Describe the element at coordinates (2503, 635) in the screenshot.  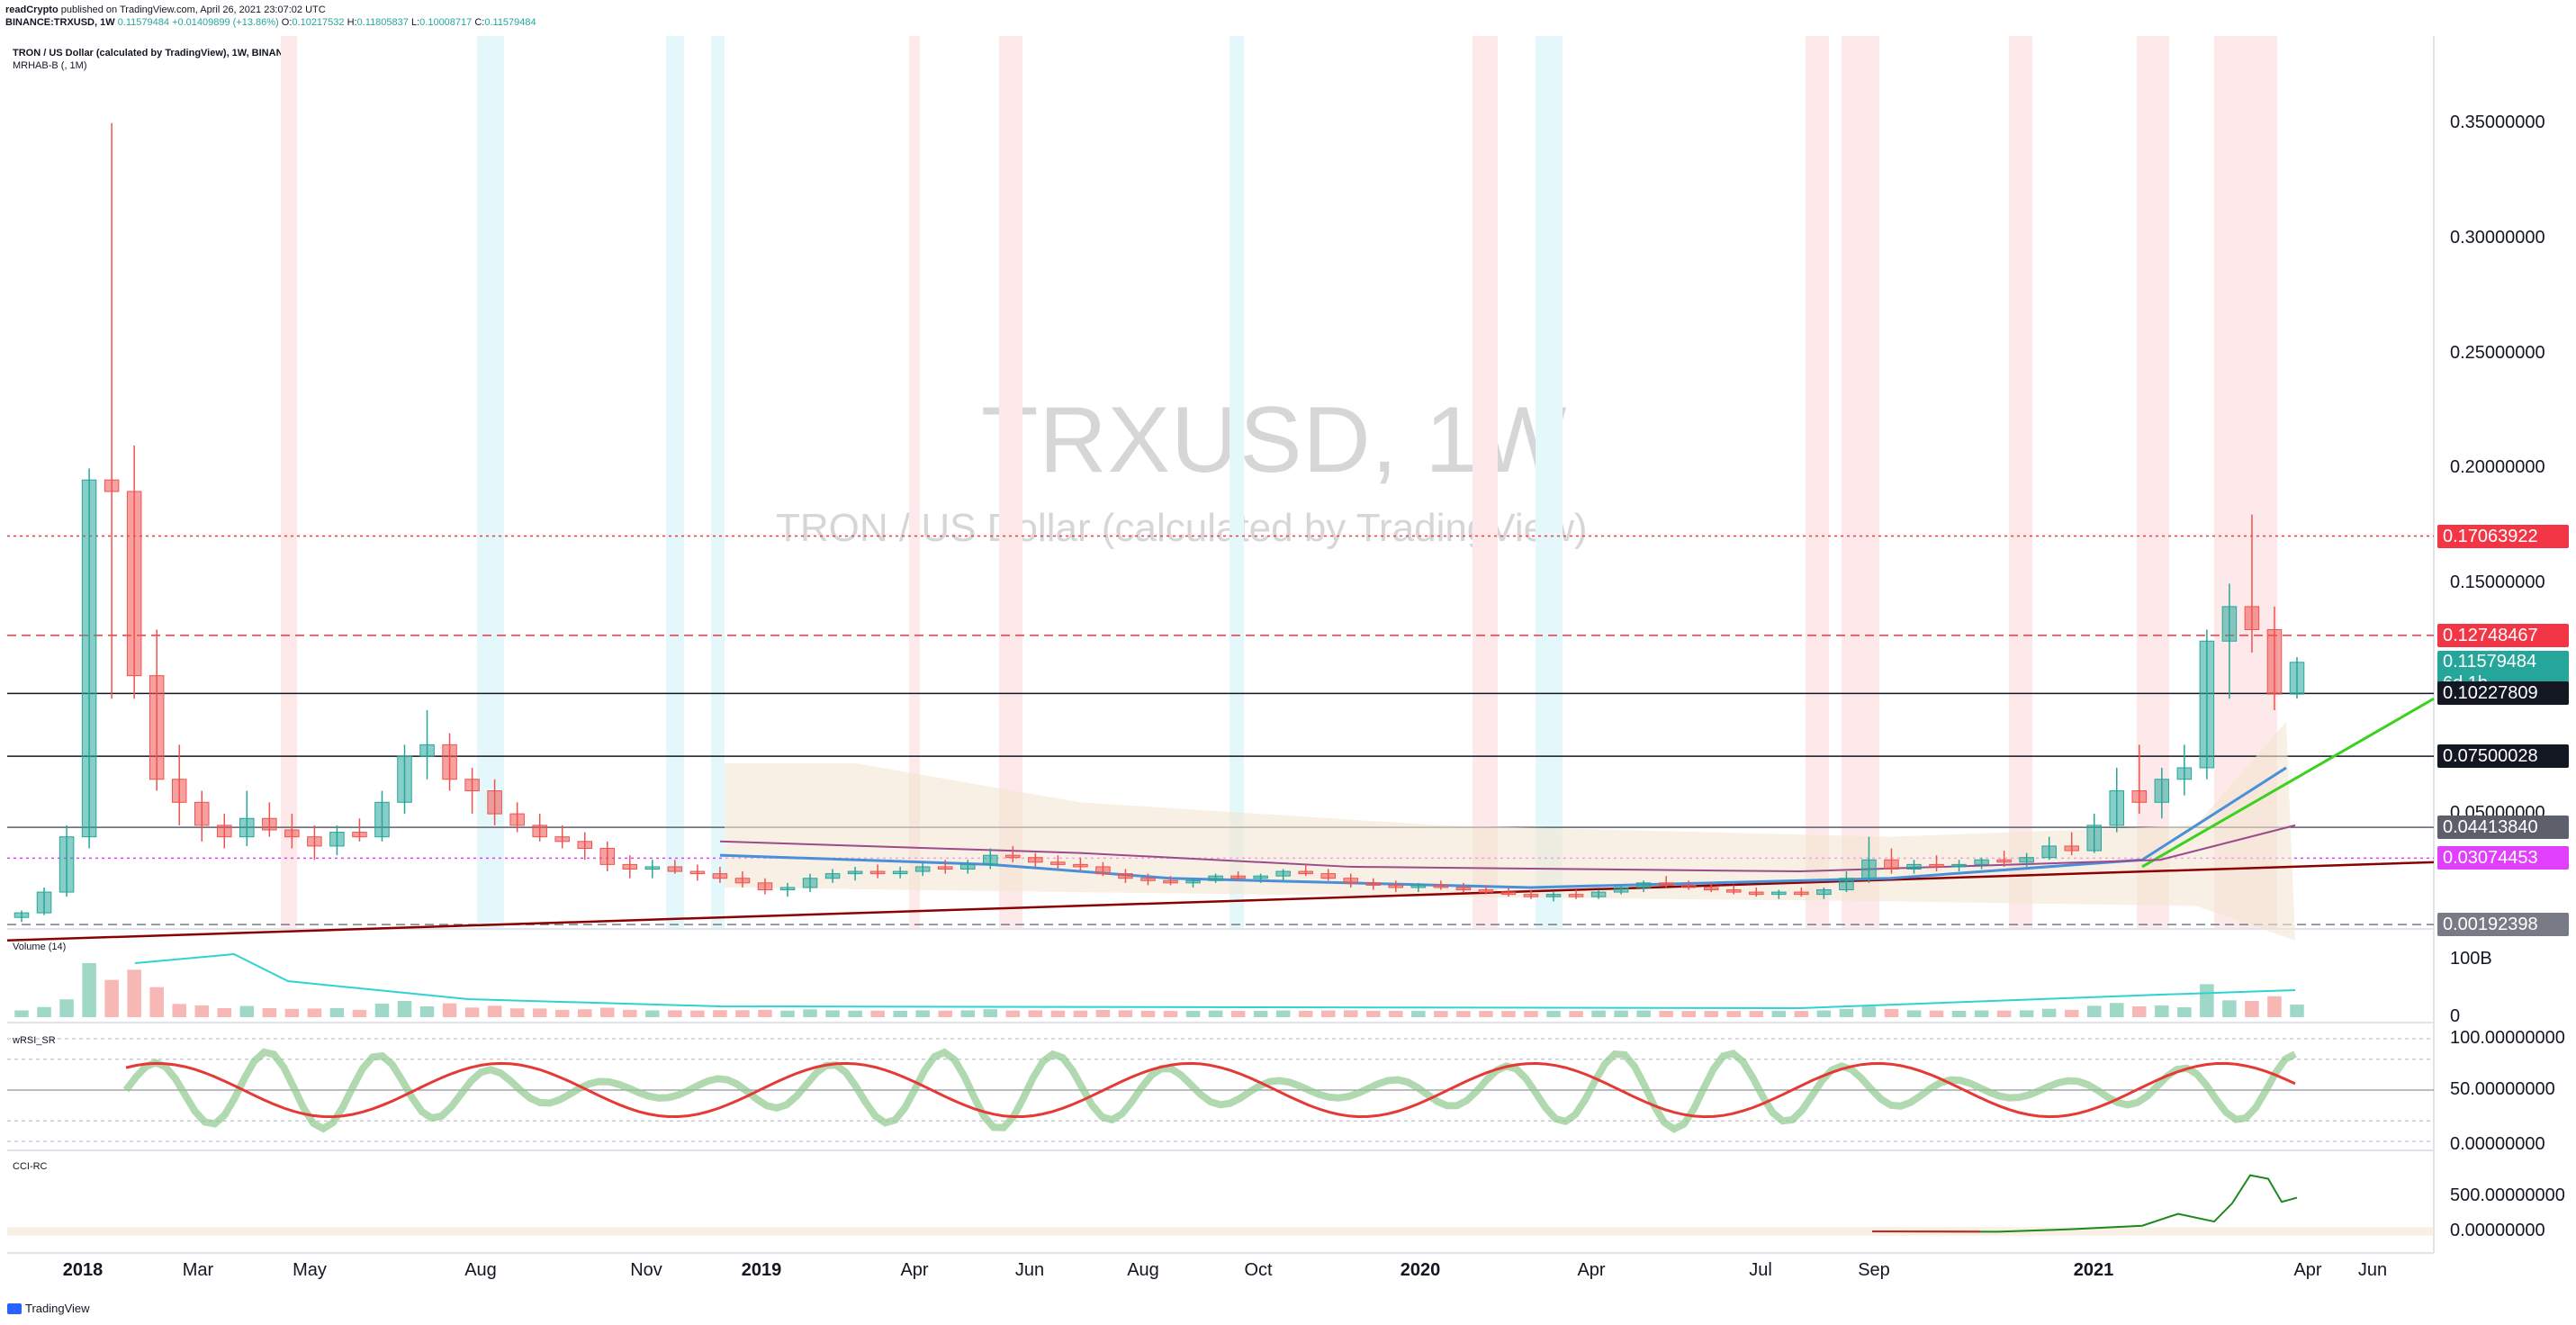
I see `price-level-tag: 0.12748467` at that location.